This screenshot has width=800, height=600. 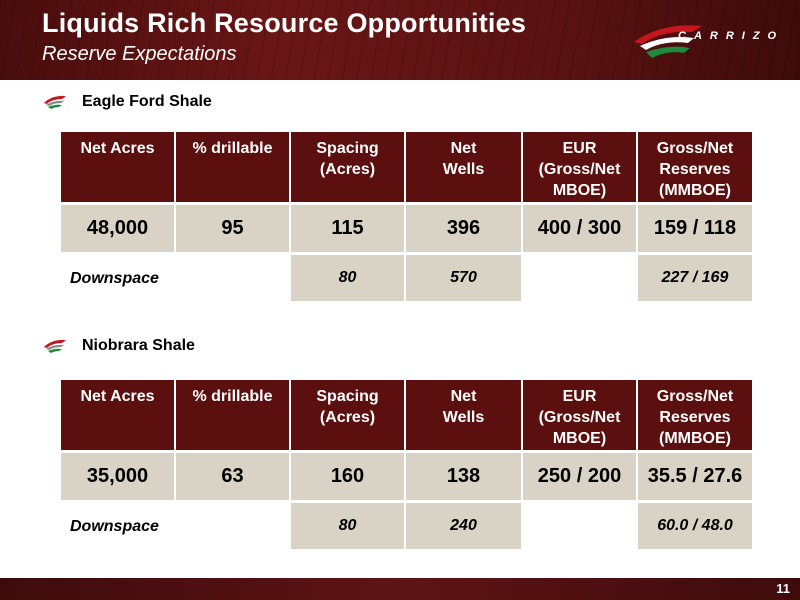 What do you see at coordinates (347, 228) in the screenshot?
I see `value-spacing: 115` at bounding box center [347, 228].